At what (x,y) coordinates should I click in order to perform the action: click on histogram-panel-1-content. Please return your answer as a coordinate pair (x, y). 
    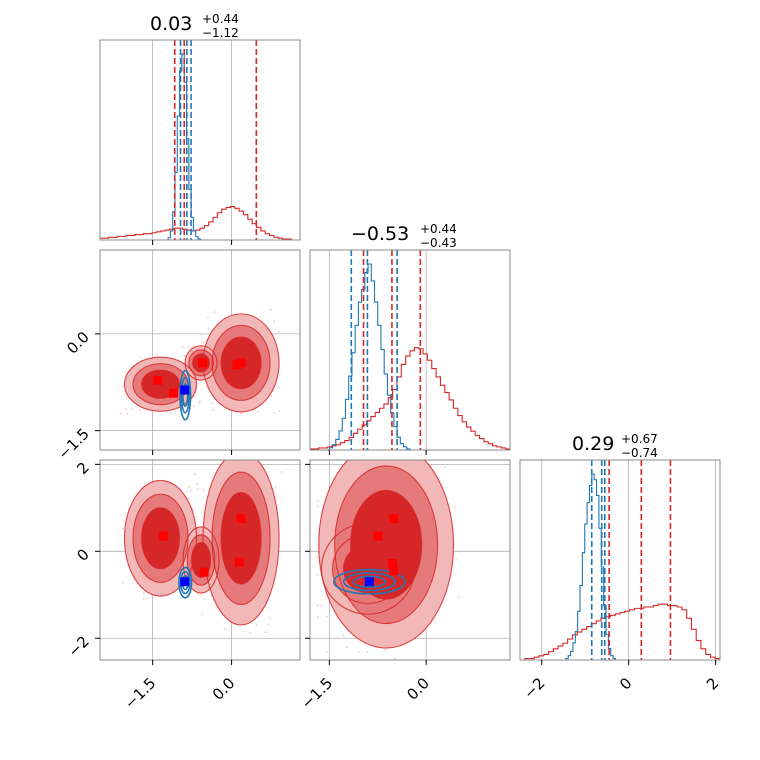
    Looking at the image, I should click on (200, 140).